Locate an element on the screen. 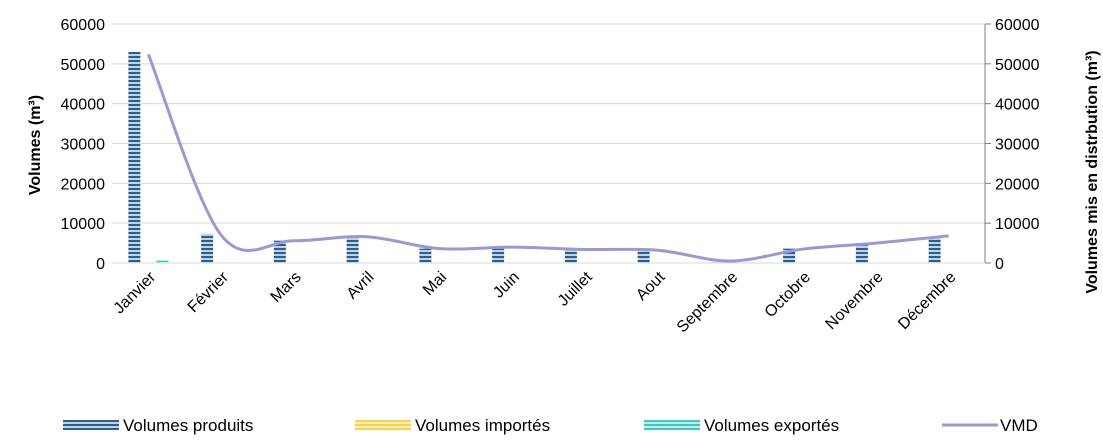 The width and height of the screenshot is (1103, 441). left-tick-label: 50000 is located at coordinates (83, 65).